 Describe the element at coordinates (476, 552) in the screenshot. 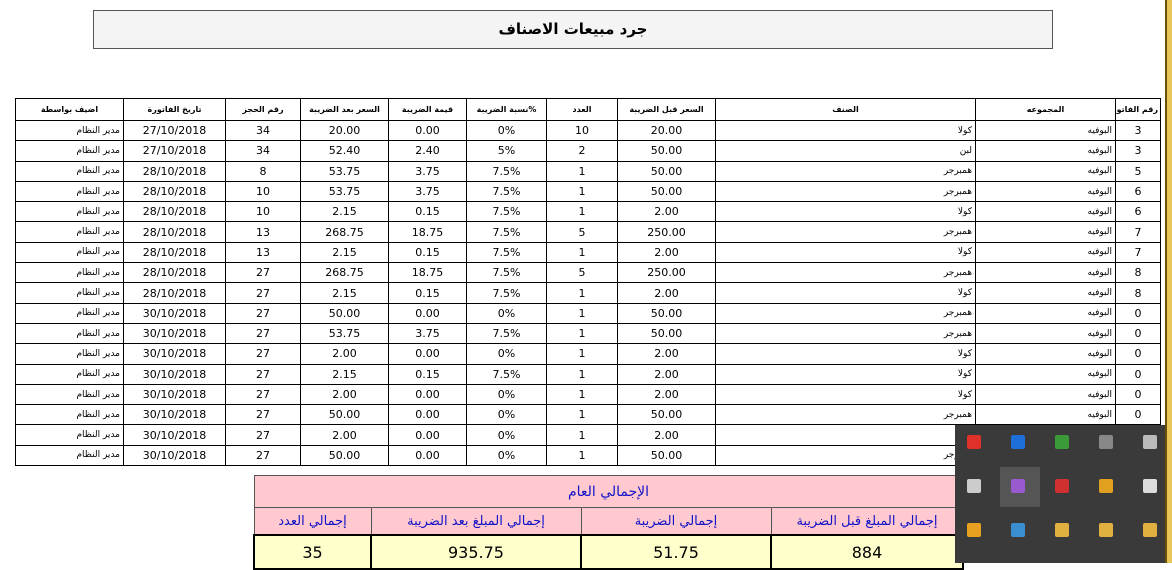

I see `summary-value: 935.75` at that location.